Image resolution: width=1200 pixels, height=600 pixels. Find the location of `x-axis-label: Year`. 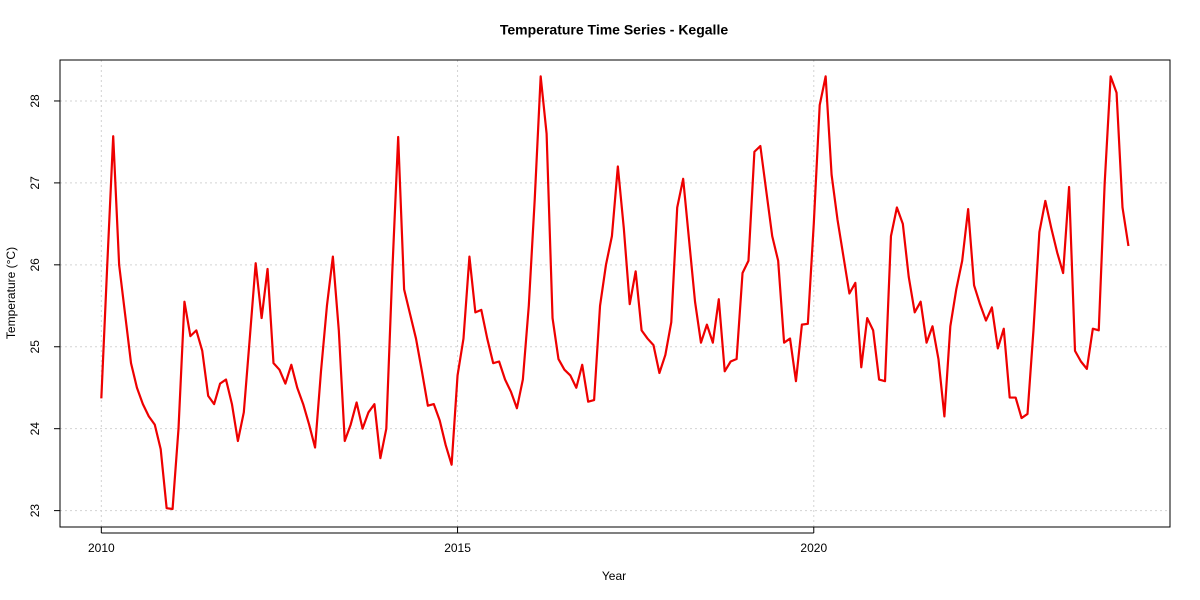

x-axis-label: Year is located at coordinates (614, 576).